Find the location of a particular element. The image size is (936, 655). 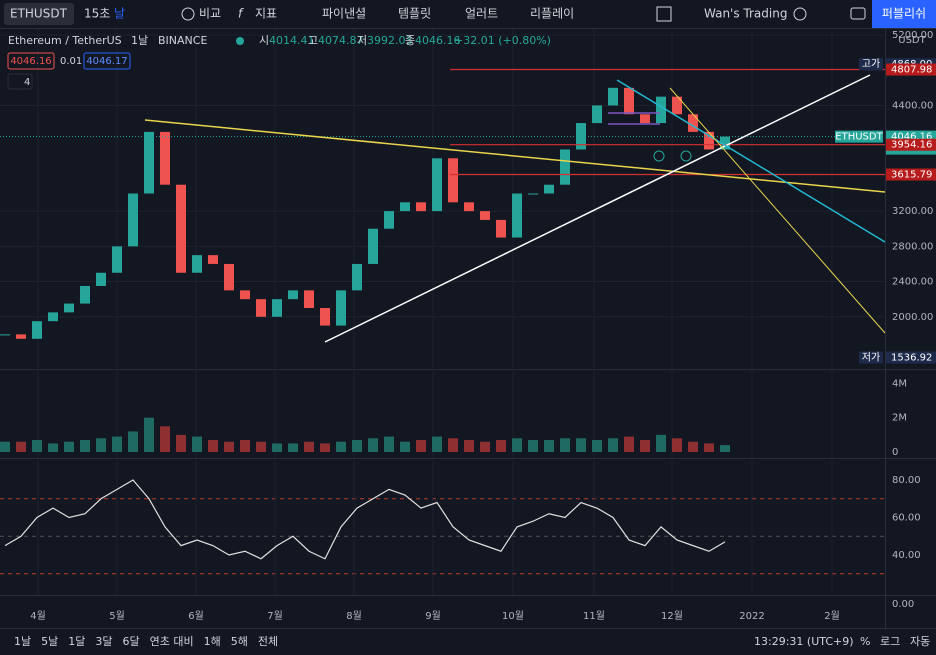

layout-icon is located at coordinates (664, 14).